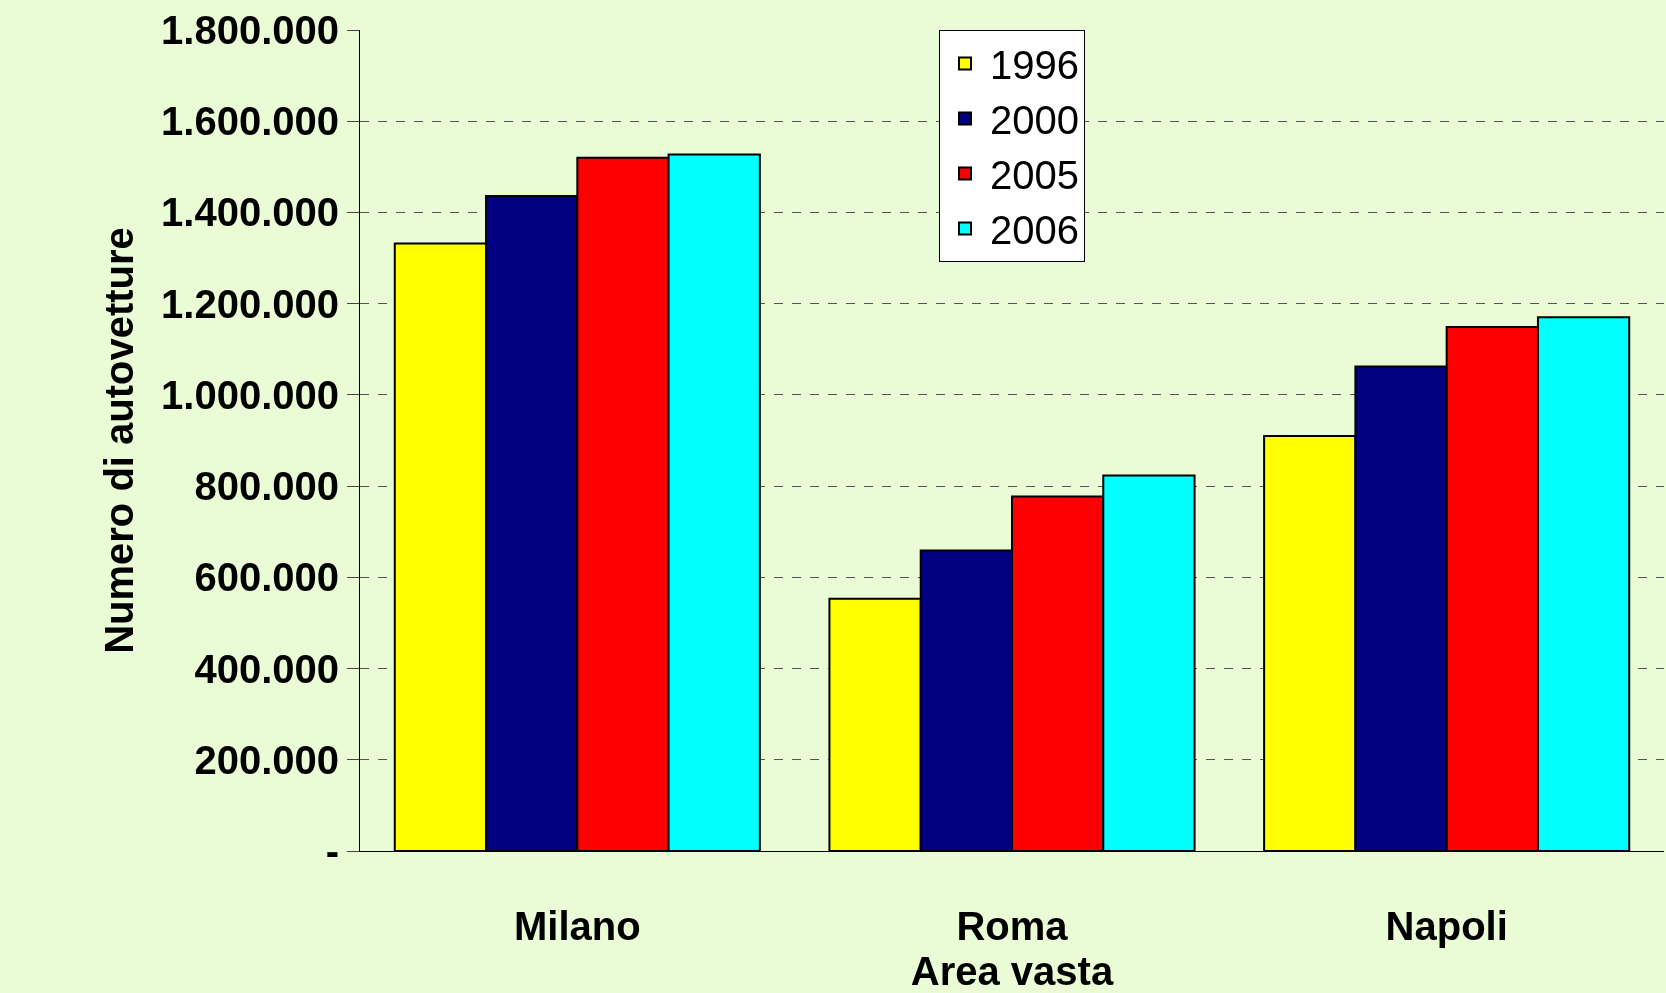 The width and height of the screenshot is (1666, 993). What do you see at coordinates (1446, 926) in the screenshot?
I see `x-tick-label: Napoli` at bounding box center [1446, 926].